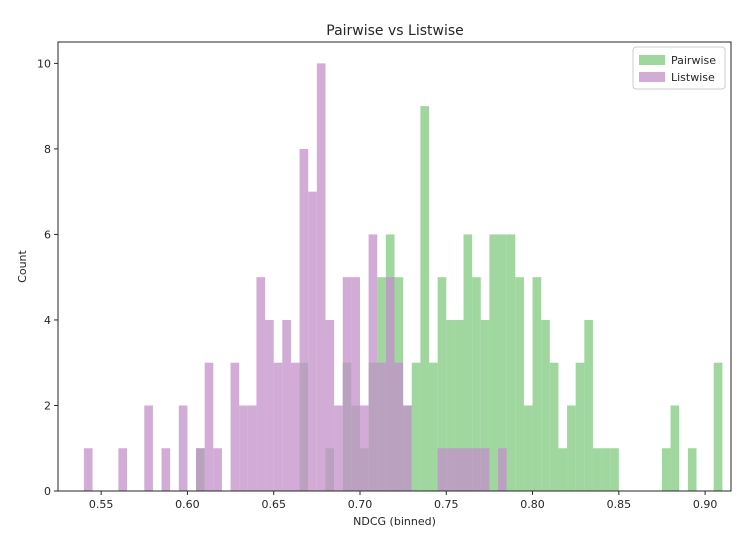 The image size is (748, 544). What do you see at coordinates (403, 501) in the screenshot?
I see `x-axis: 0.55 0.60 0.65 0.70 0.75 0.80 0.85 0.90` at bounding box center [403, 501].